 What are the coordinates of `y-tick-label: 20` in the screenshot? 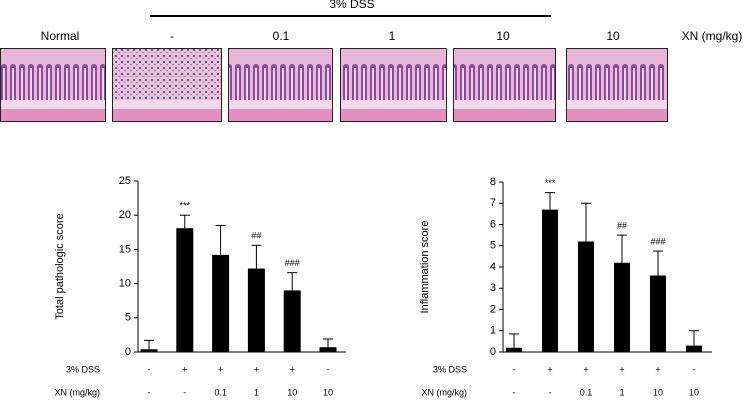 It's located at (125, 215).